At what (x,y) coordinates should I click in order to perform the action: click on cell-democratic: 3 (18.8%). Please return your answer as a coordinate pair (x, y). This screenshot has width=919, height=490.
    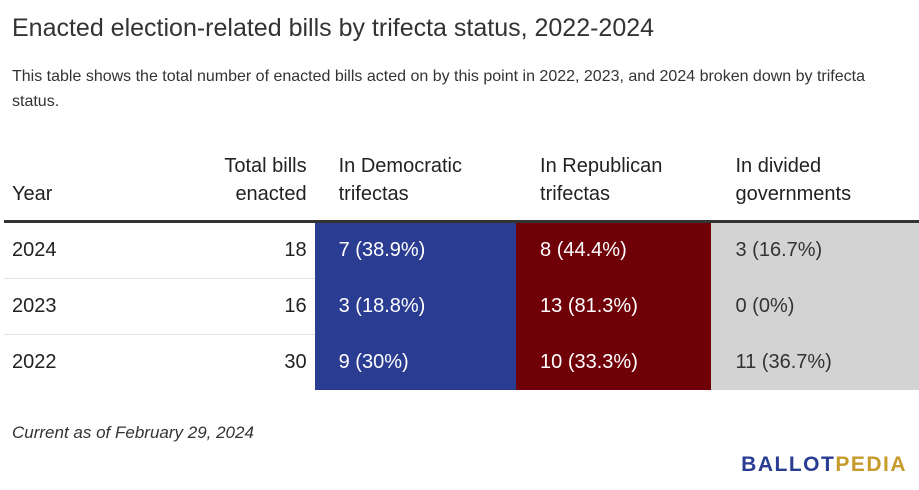
    Looking at the image, I should click on (415, 306).